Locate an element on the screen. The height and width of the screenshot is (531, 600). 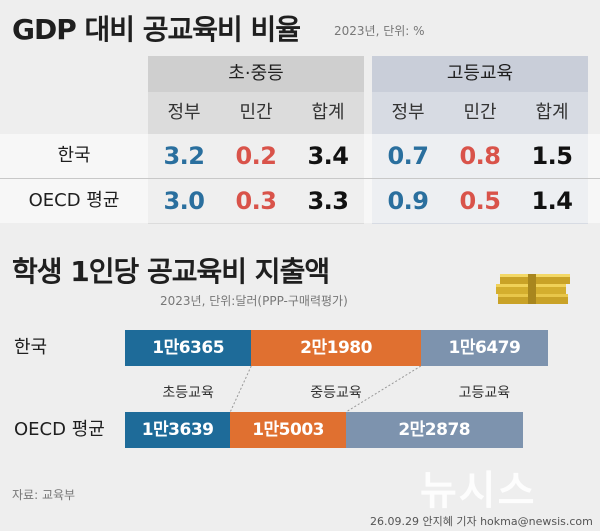
source-note: 자료: 교육부 is located at coordinates (44, 495).